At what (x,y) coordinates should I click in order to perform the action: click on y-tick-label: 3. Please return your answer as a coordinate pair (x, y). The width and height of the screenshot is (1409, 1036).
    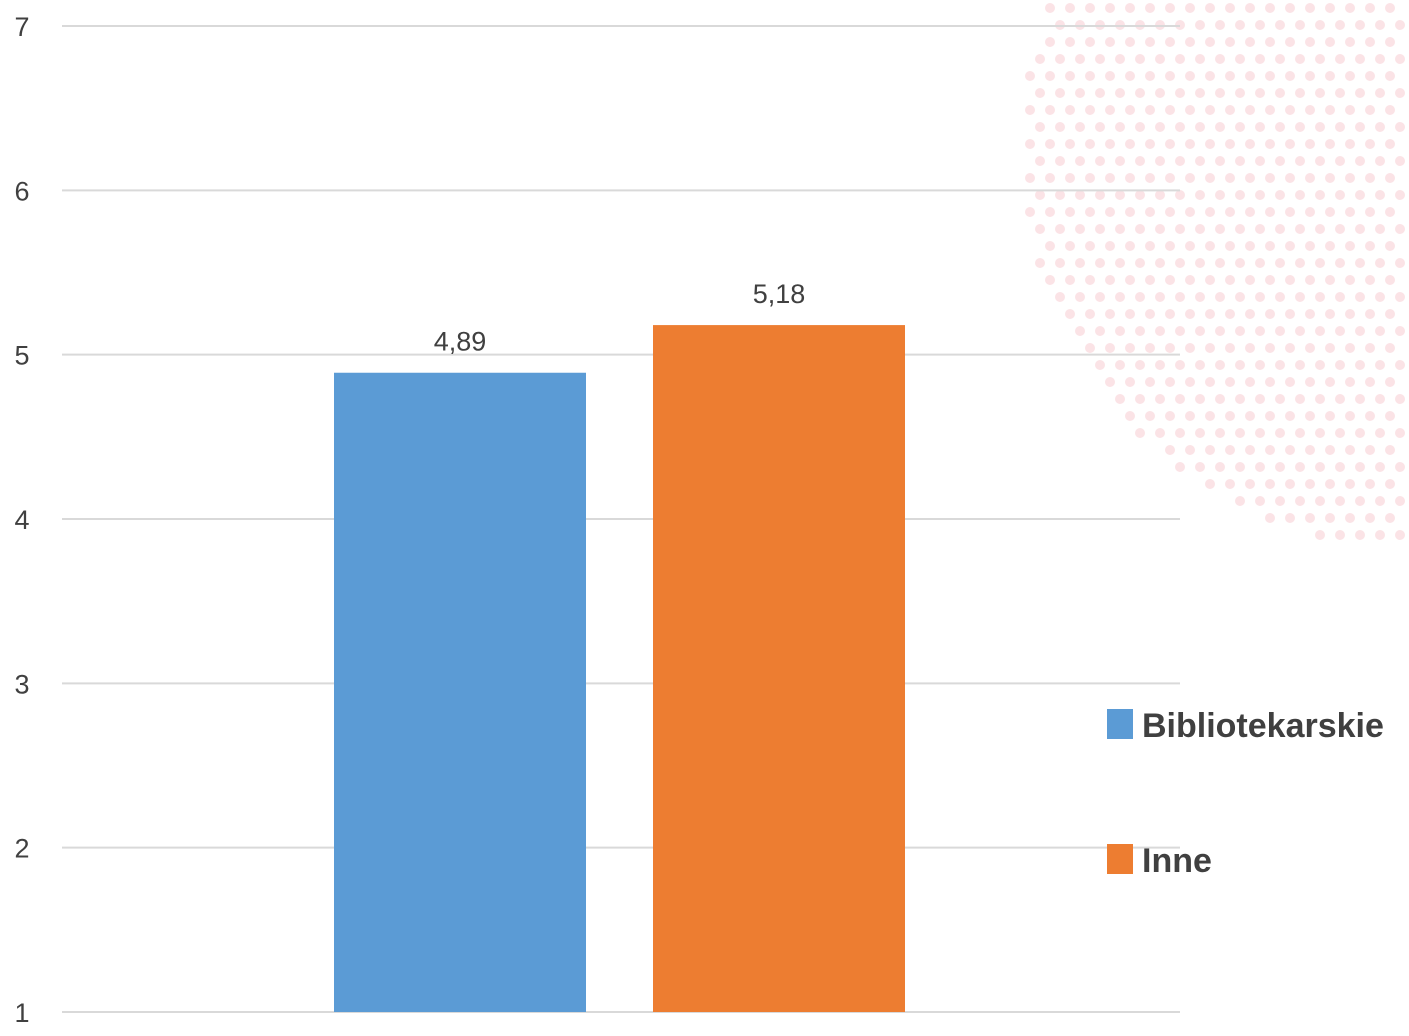
    Looking at the image, I should click on (21, 684).